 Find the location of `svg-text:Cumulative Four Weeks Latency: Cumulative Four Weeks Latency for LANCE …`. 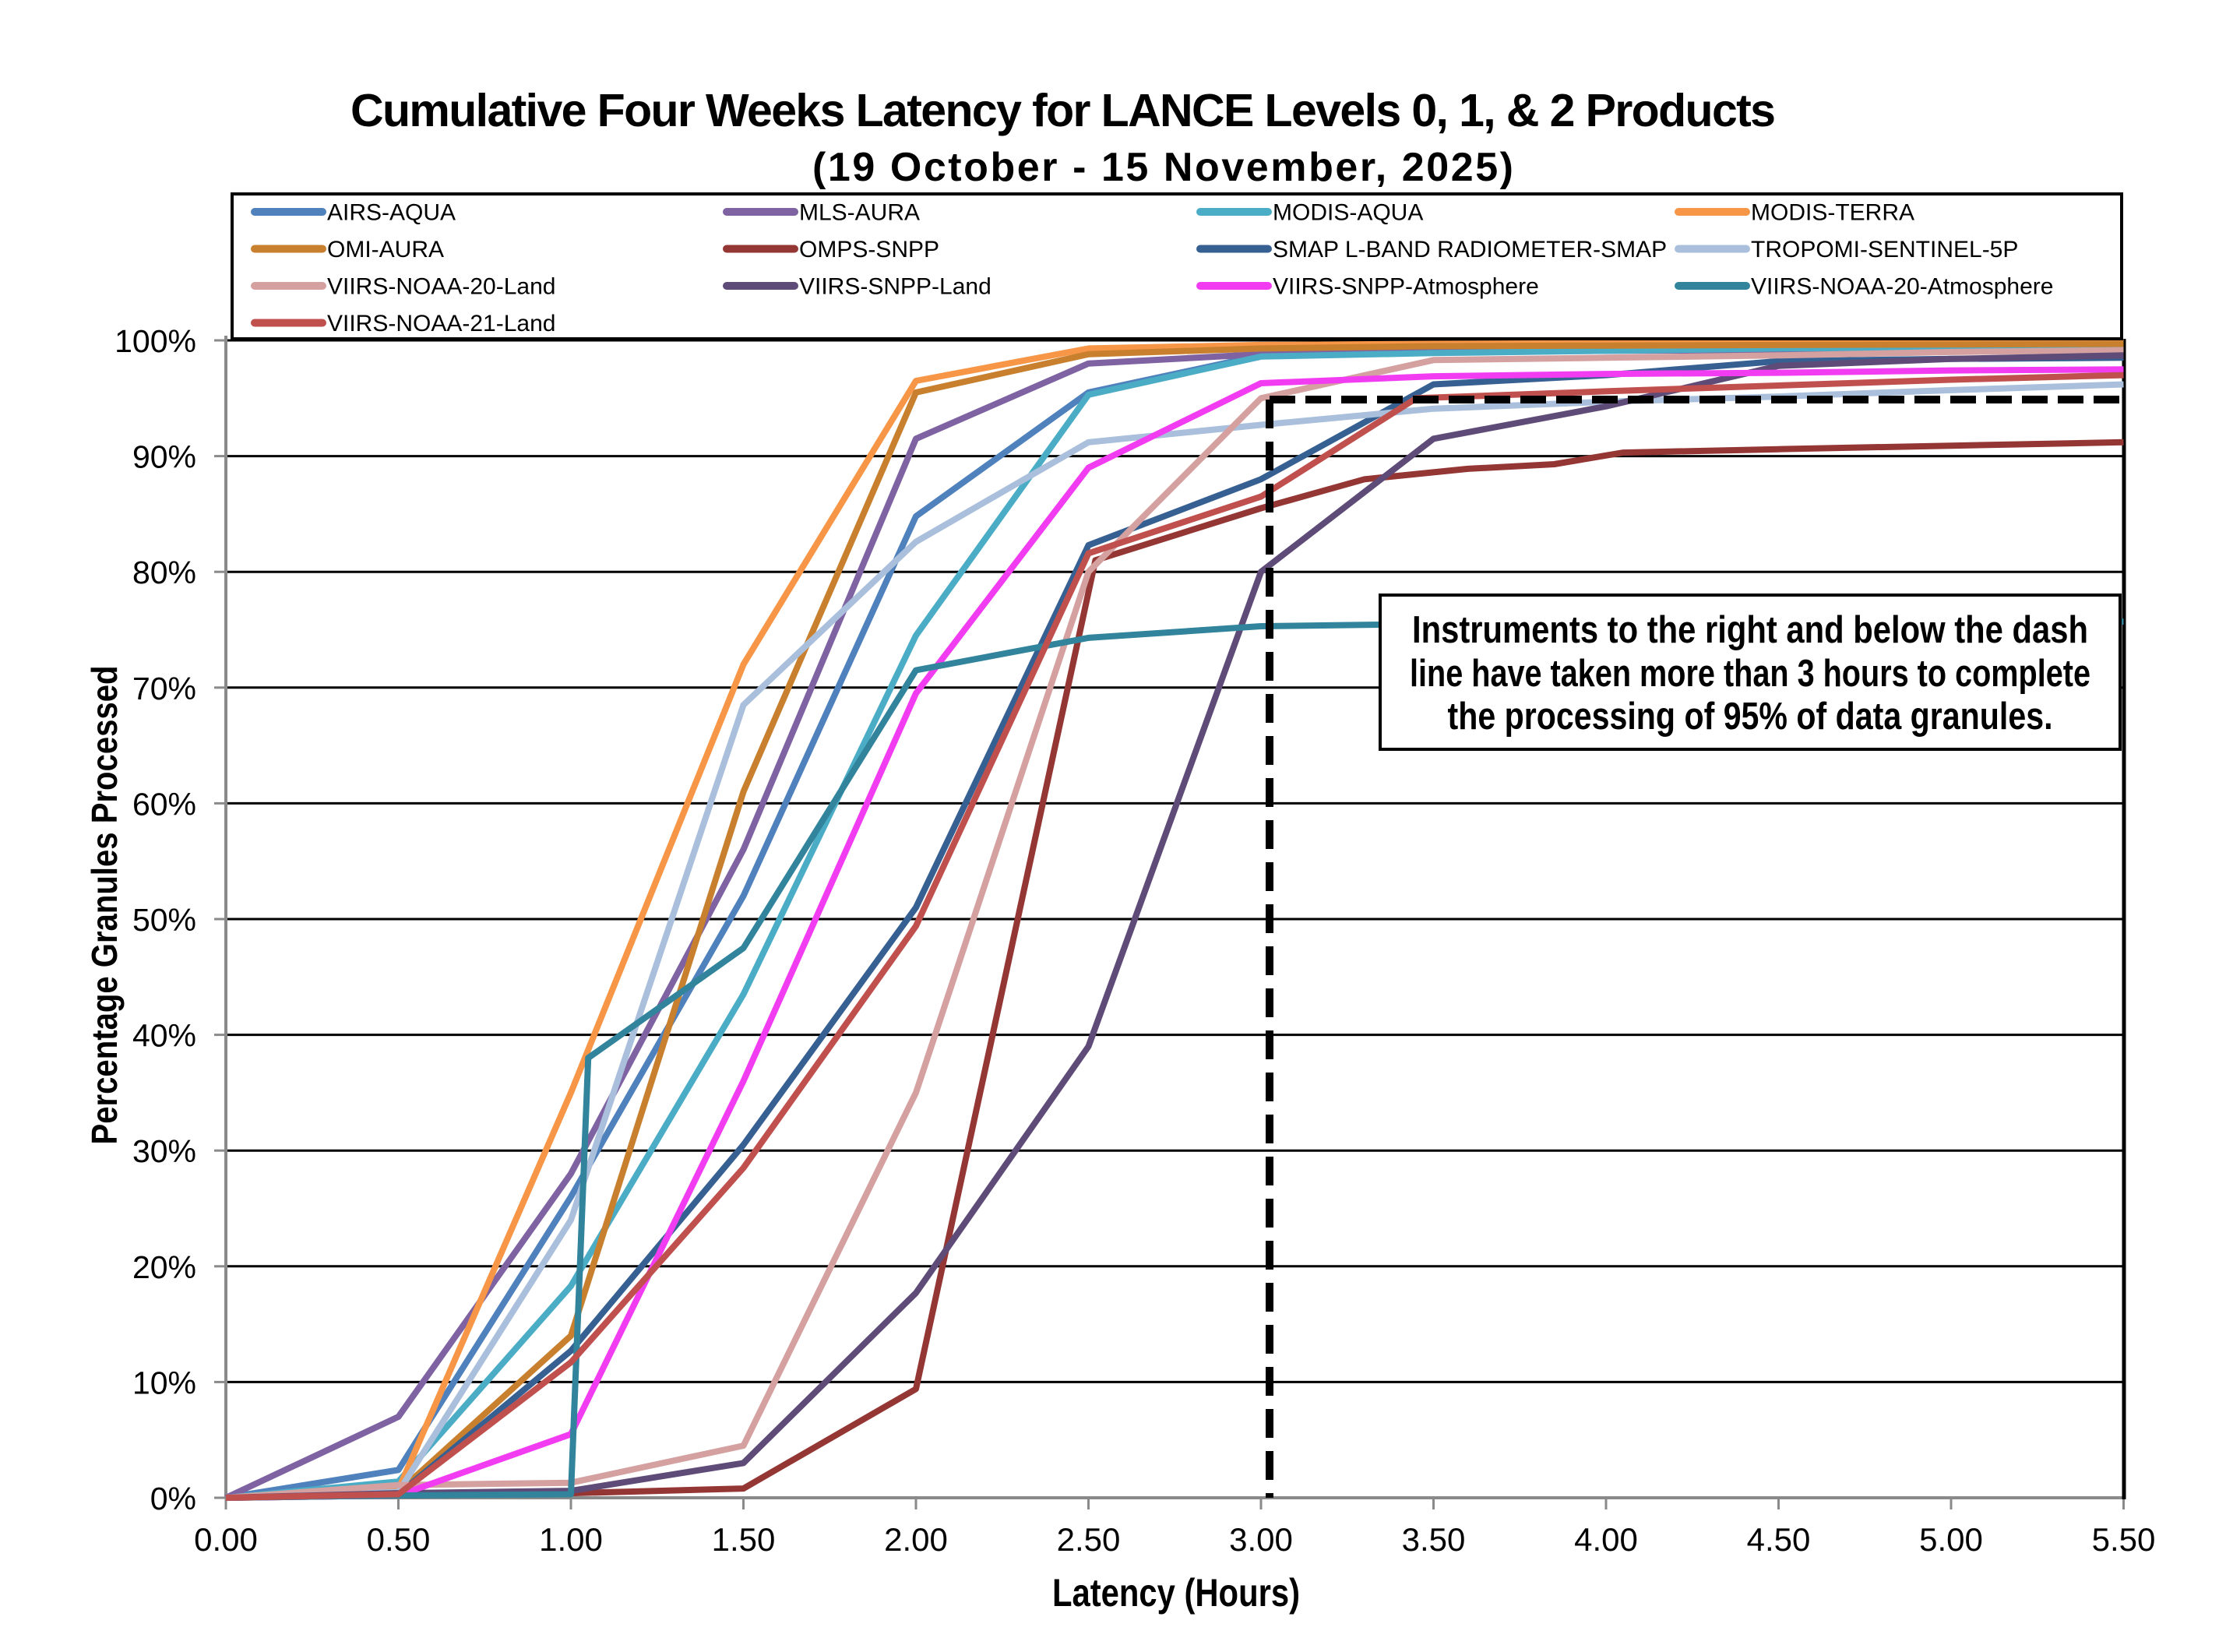

svg-text:Cumulative Four Weeks Latency: Cumulative Four Weeks Latency for LANCE … is located at coordinates (1063, 110).